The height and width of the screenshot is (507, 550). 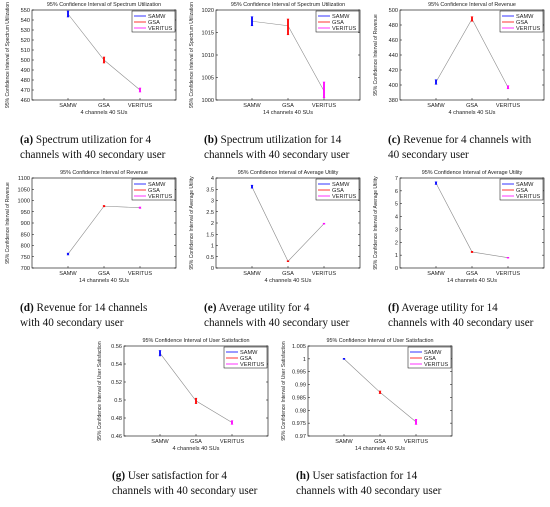 I want to click on y-tick-label: 550, so click(x=25, y=11).